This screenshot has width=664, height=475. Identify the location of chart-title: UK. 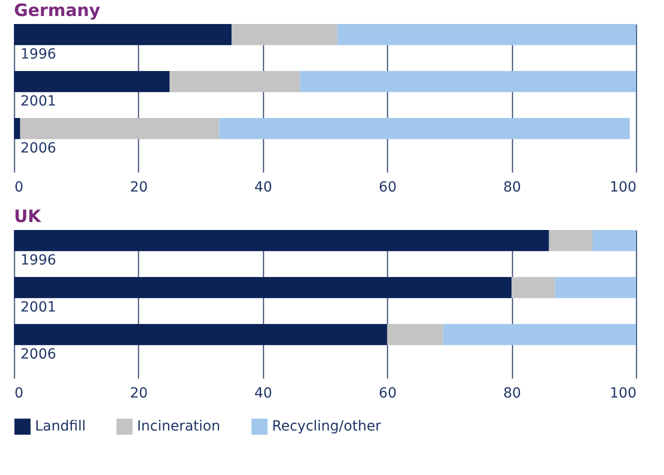
(28, 217).